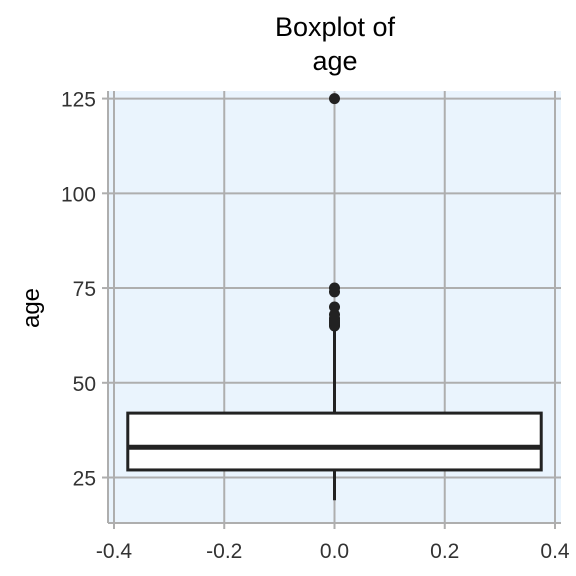 This screenshot has width=576, height=576. I want to click on y-tick-label-2: 75, so click(84, 289).